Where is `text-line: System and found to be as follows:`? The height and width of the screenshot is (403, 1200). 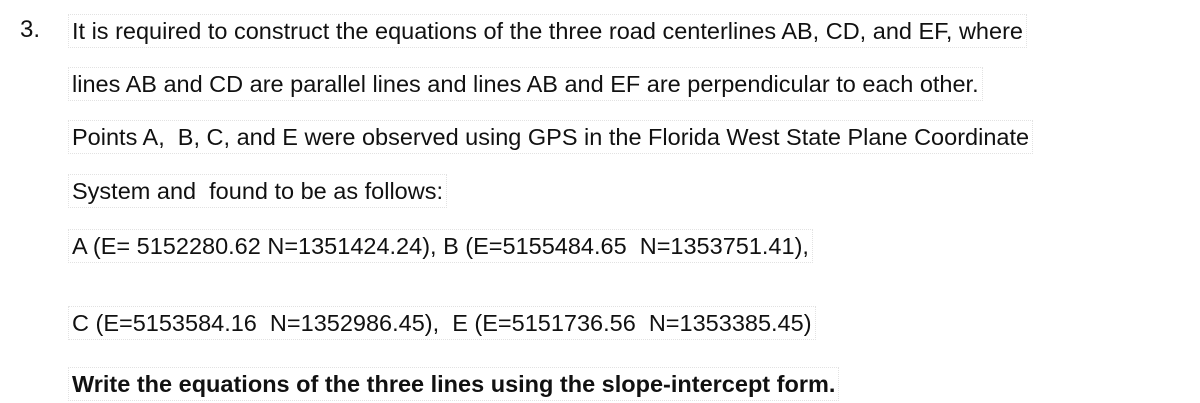 text-line: System and found to be as follows: is located at coordinates (257, 191).